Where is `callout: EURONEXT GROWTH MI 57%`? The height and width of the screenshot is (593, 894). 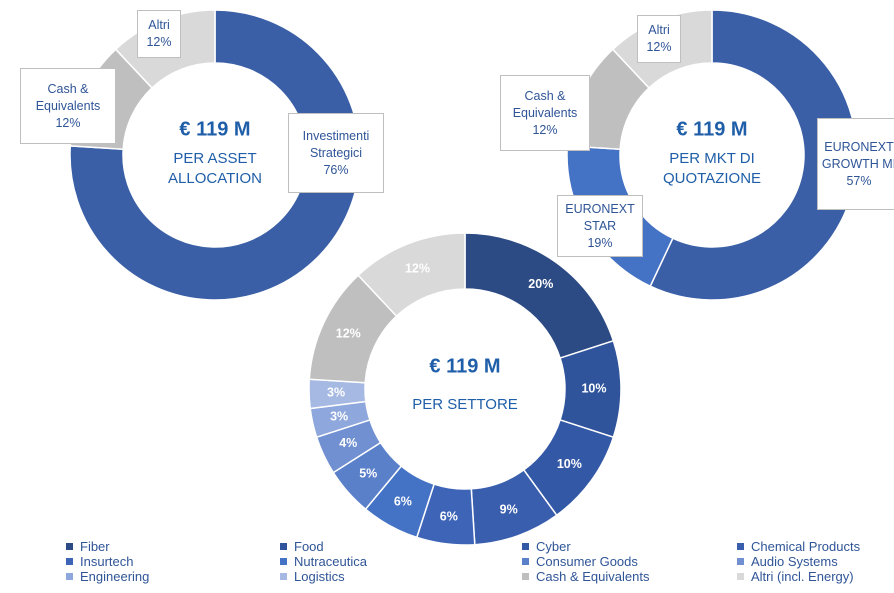 callout: EURONEXT GROWTH MI 57% is located at coordinates (855, 164).